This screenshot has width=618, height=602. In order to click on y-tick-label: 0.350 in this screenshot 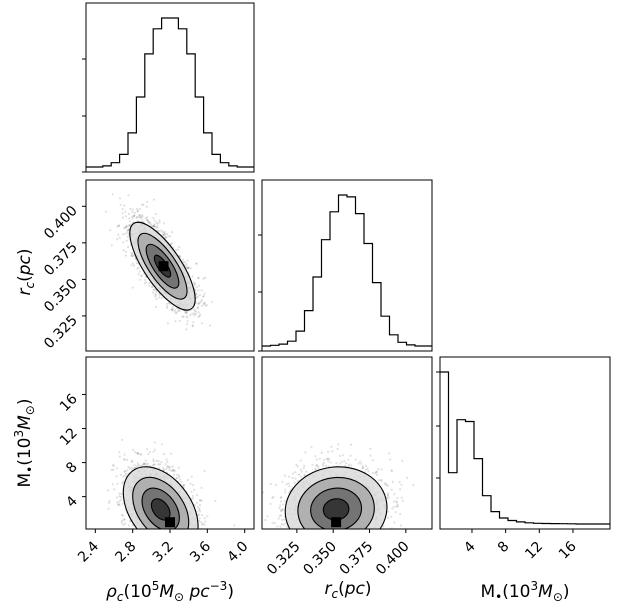, I will do `click(61, 296)`.